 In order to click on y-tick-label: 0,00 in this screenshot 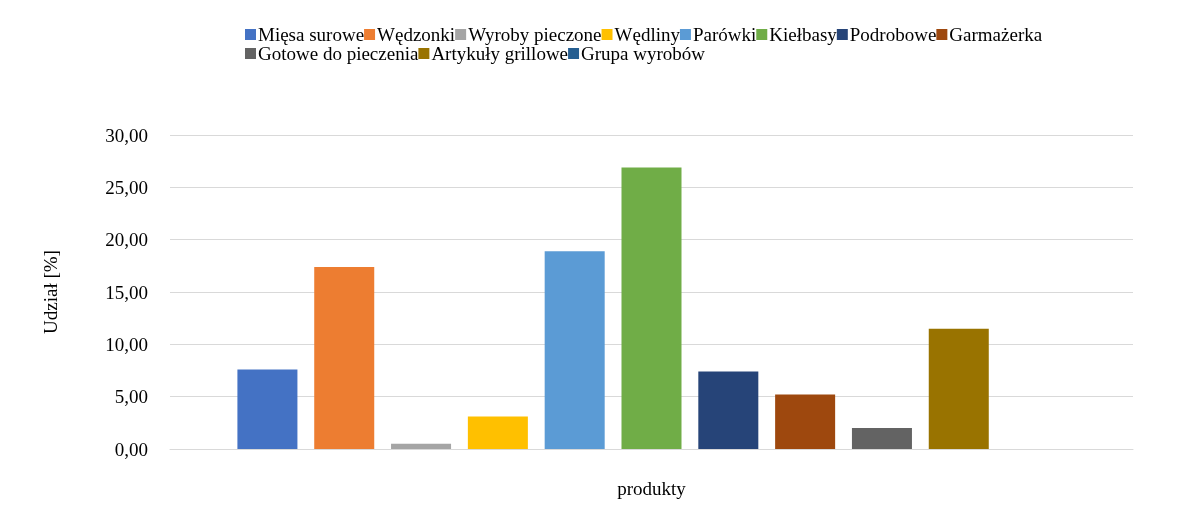, I will do `click(131, 449)`.